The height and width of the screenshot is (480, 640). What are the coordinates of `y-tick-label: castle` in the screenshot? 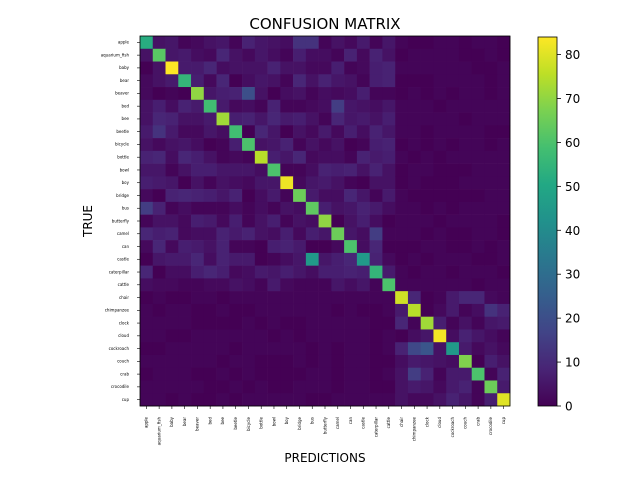 It's located at (123, 259).